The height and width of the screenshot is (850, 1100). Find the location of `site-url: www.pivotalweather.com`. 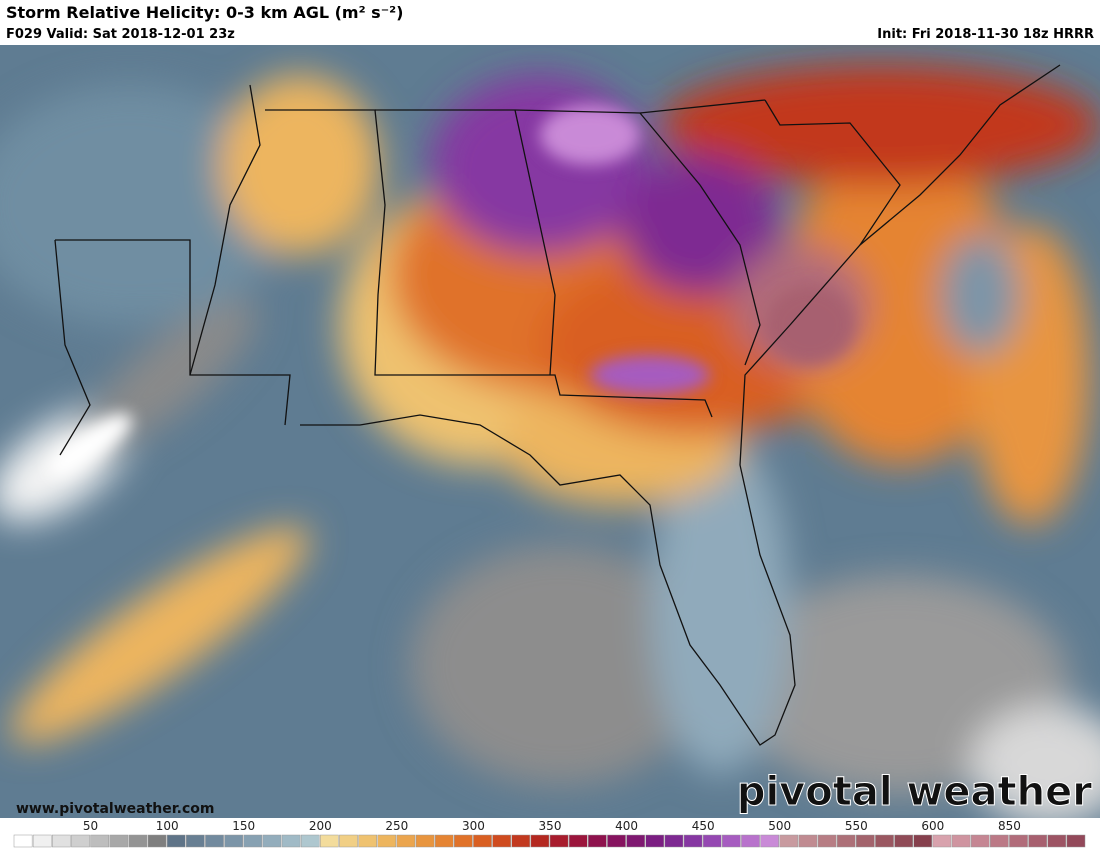

site-url: www.pivotalweather.com is located at coordinates (115, 809).